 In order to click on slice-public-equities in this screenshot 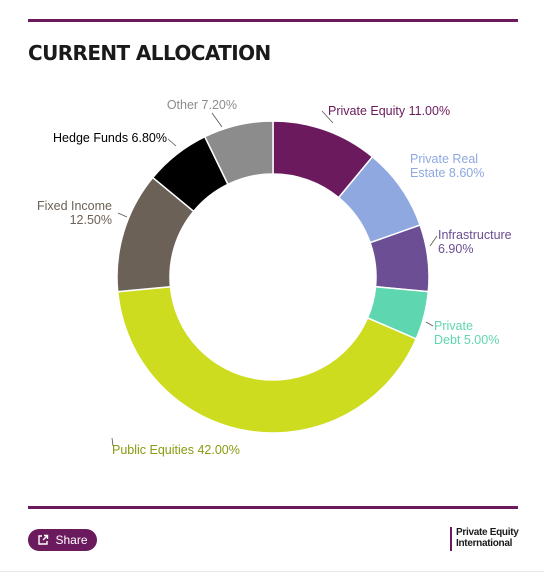, I will do `click(267, 359)`.